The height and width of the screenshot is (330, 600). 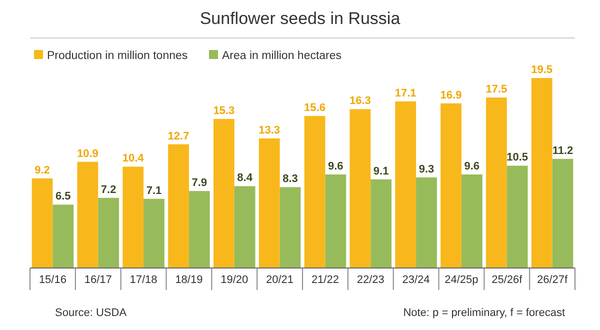 What do you see at coordinates (508, 280) in the screenshot?
I see `x-tick-label: 25/26f` at bounding box center [508, 280].